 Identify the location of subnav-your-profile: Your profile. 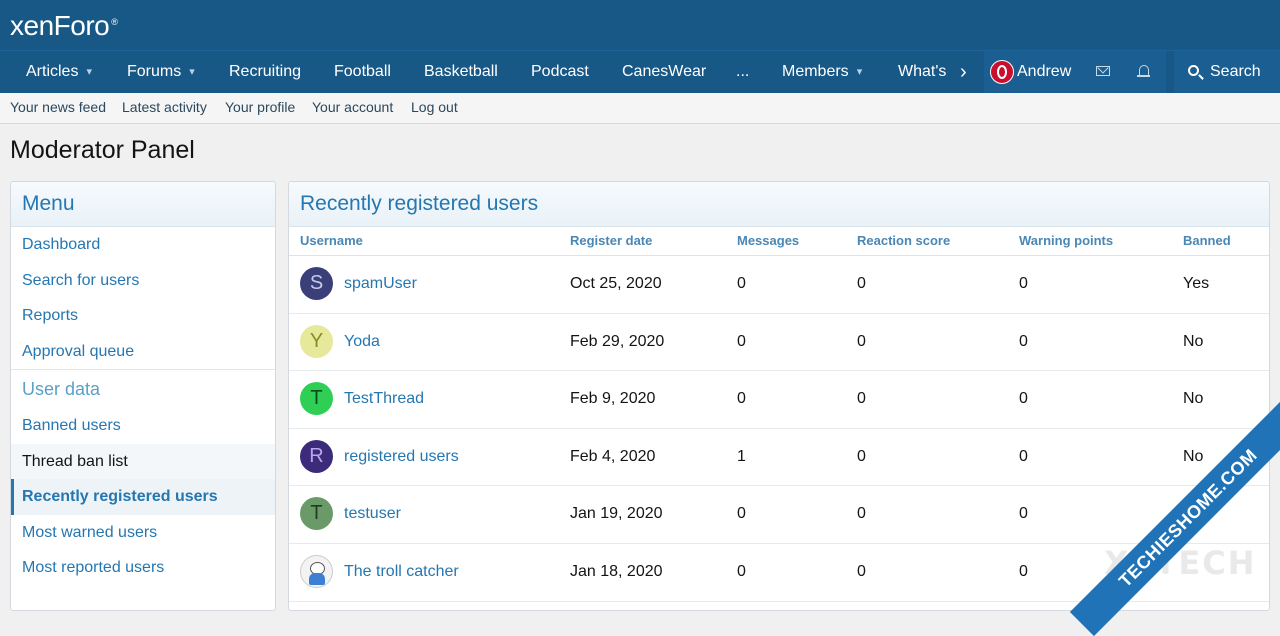
(260, 107).